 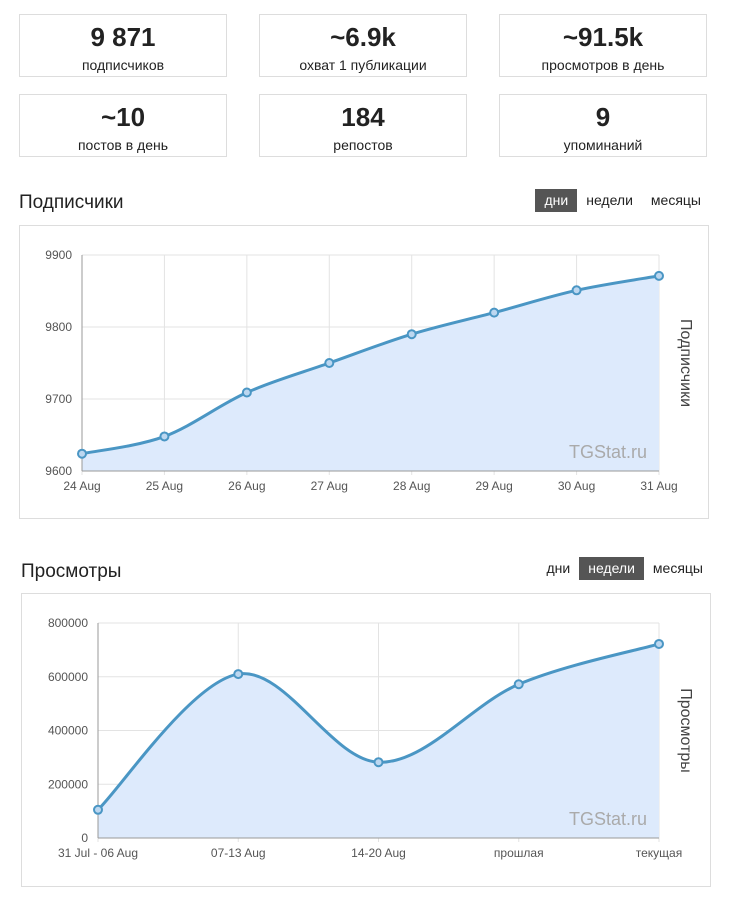 What do you see at coordinates (71, 571) in the screenshot?
I see `section-title: Просмотры` at bounding box center [71, 571].